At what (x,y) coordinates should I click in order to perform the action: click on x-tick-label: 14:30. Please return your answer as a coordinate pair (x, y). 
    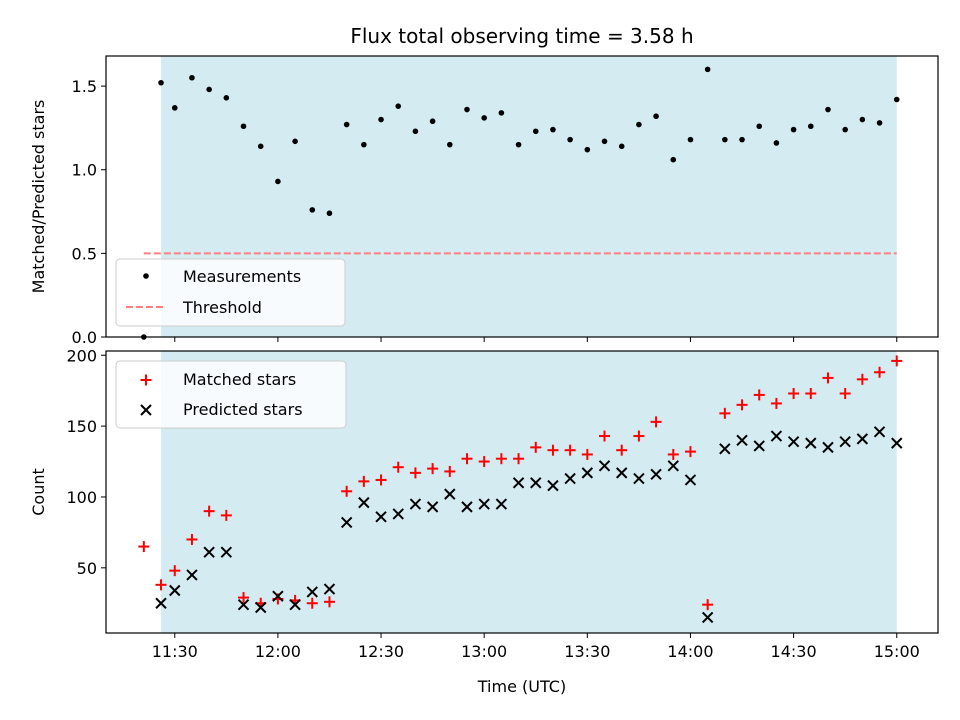
    Looking at the image, I should click on (794, 651).